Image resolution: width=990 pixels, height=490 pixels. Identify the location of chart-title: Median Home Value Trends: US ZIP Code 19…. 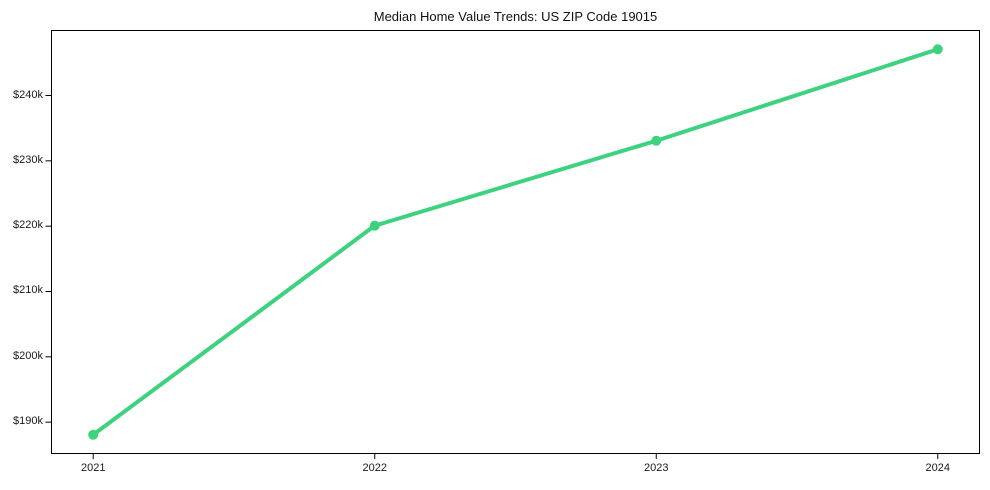
(515, 16).